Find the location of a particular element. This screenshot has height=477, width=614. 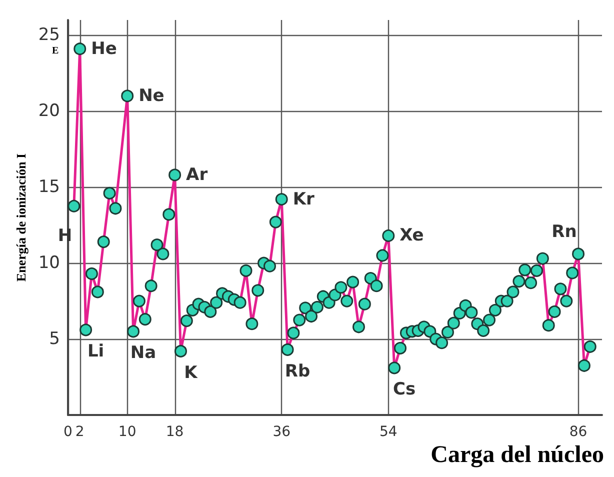

annotation: Xe is located at coordinates (412, 236).